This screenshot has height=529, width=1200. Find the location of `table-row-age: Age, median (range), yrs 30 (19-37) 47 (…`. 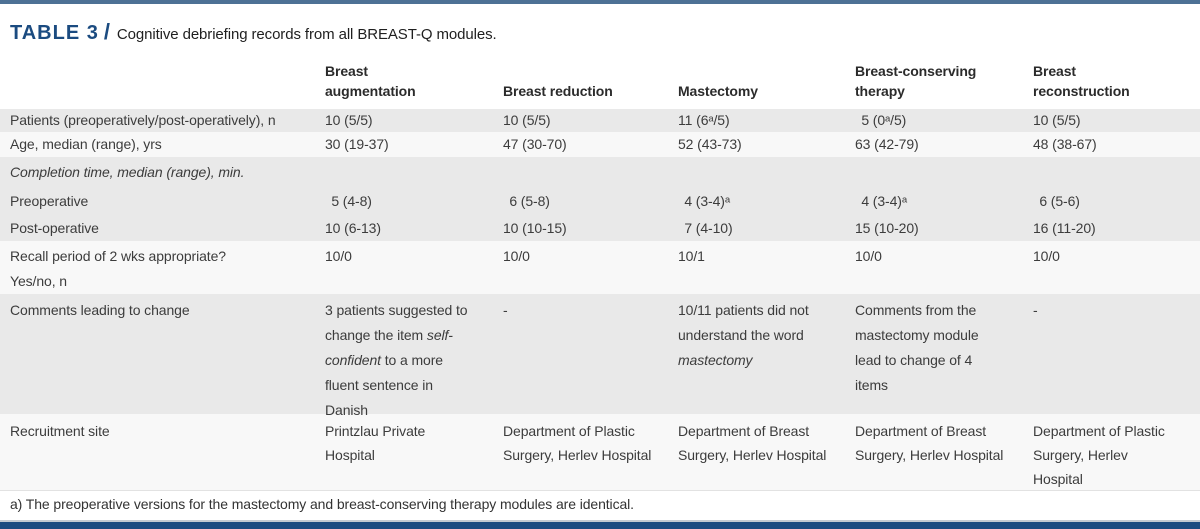

table-row-age: Age, median (range), yrs 30 (19-37) 47 (… is located at coordinates (600, 144).